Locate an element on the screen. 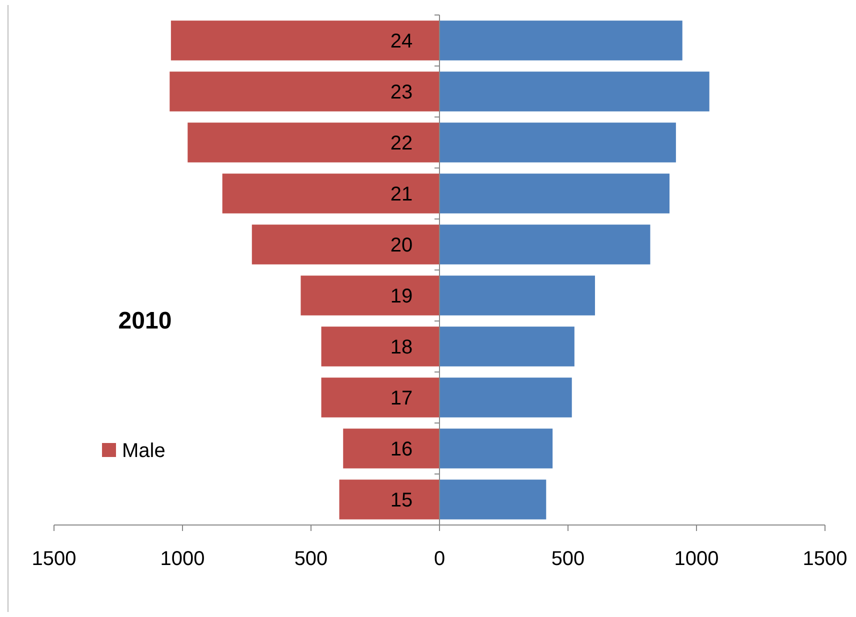 This screenshot has width=856, height=617. y-tick-label: 23 is located at coordinates (401, 93).